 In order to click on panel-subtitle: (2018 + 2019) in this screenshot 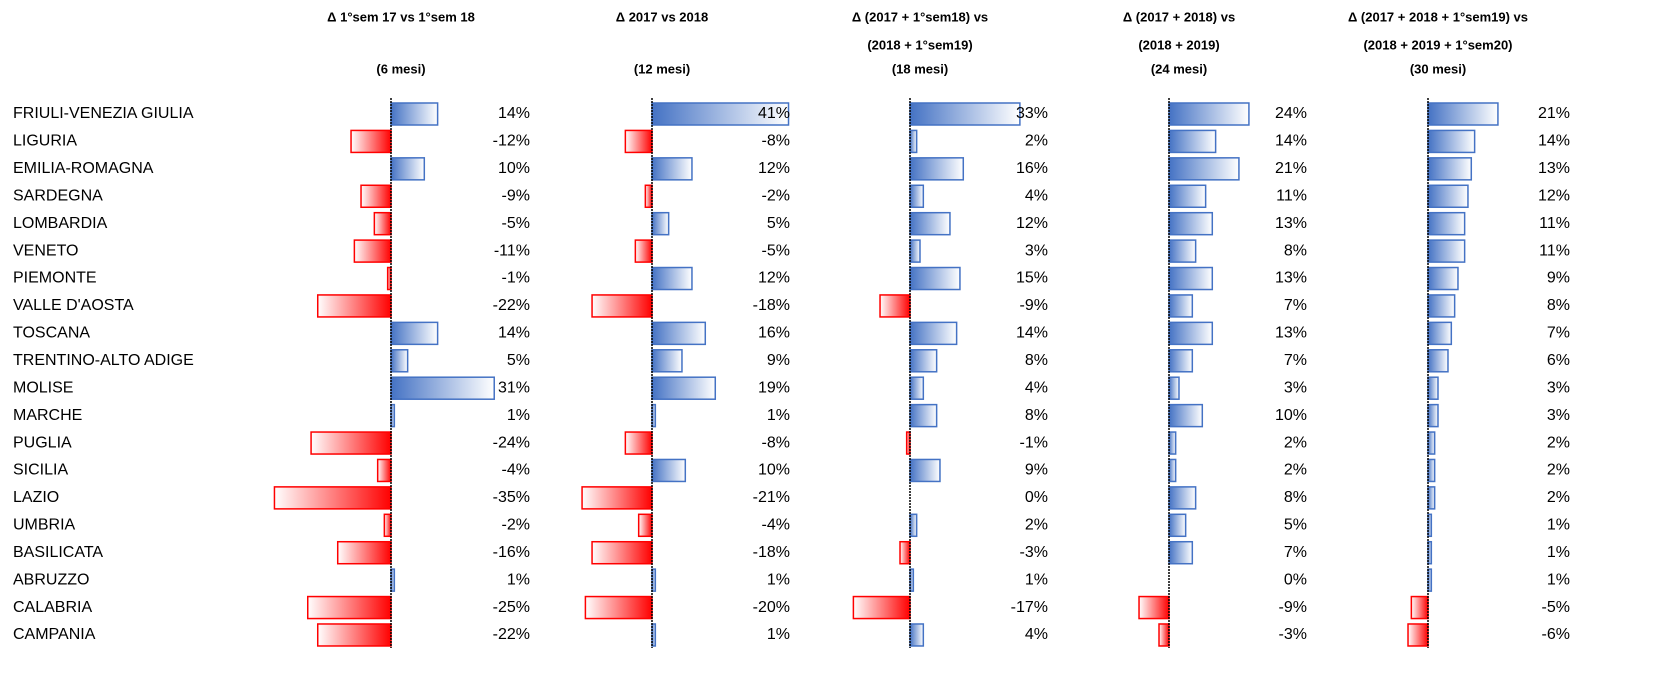, I will do `click(1178, 44)`.